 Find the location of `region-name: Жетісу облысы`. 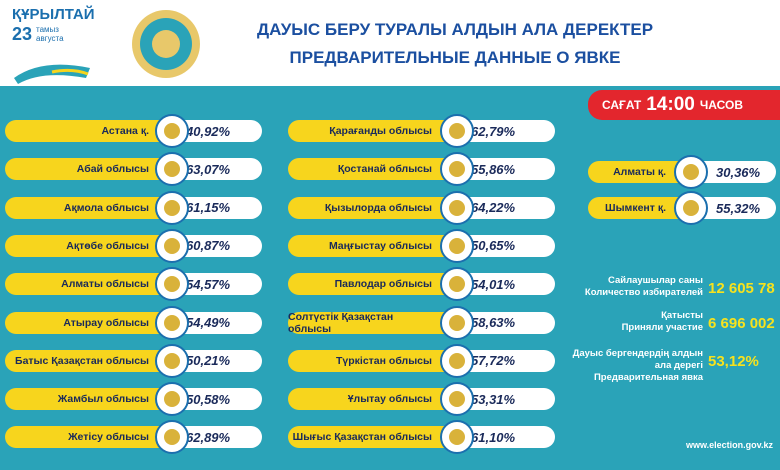

region-name: Жетісу облысы is located at coordinates (90, 437).